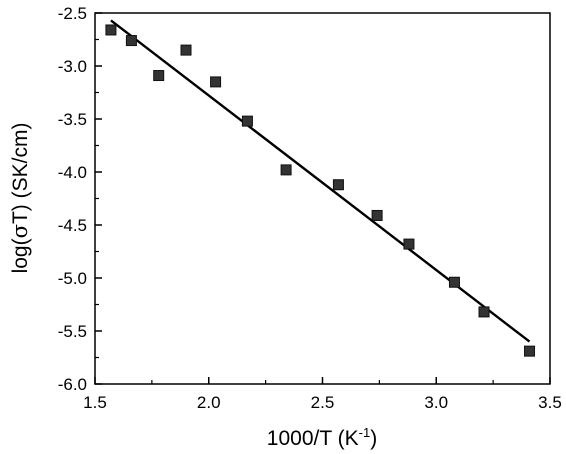 The height and width of the screenshot is (454, 566). What do you see at coordinates (209, 402) in the screenshot?
I see `x-tick-label: 2.0` at bounding box center [209, 402].